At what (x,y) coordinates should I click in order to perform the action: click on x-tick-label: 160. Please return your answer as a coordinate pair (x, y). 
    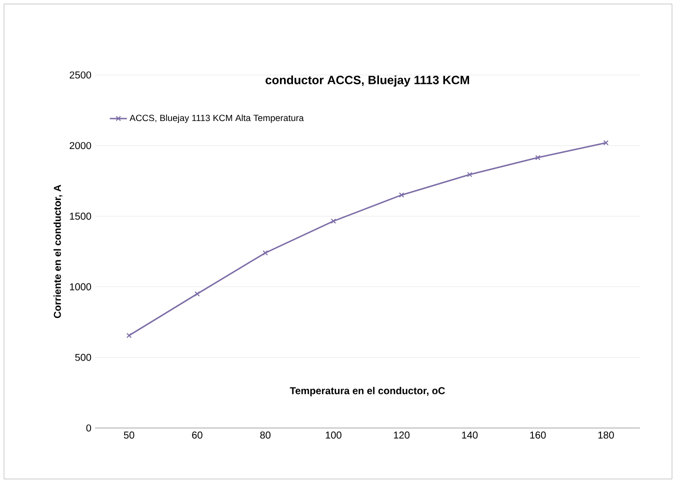
    Looking at the image, I should click on (538, 435).